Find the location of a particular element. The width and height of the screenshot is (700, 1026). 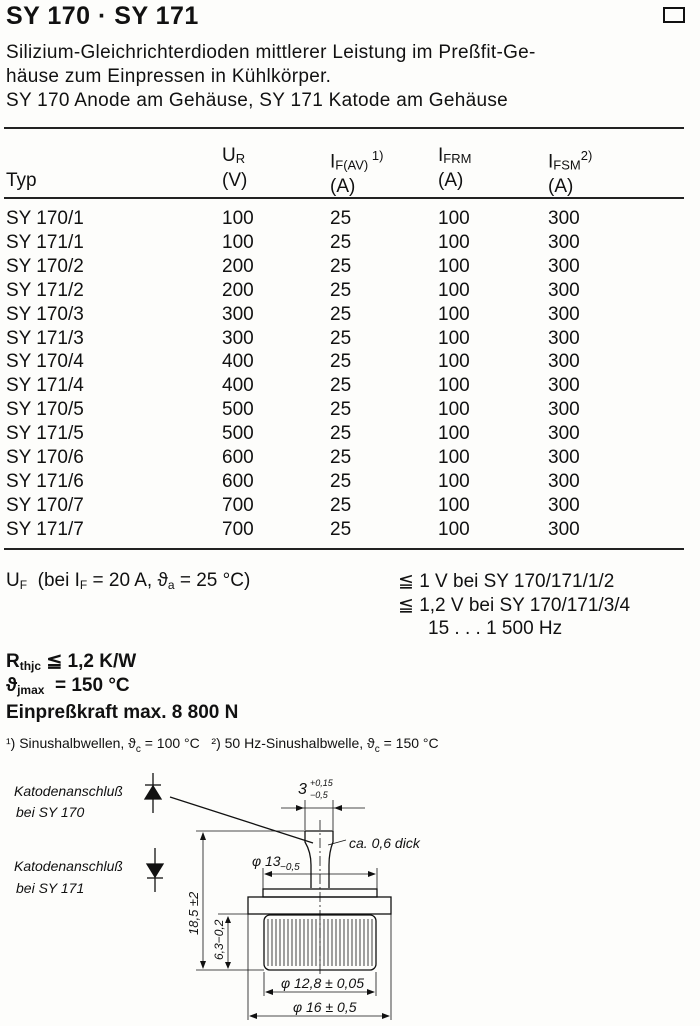

type-cell: SY 170/4 is located at coordinates (45, 362).